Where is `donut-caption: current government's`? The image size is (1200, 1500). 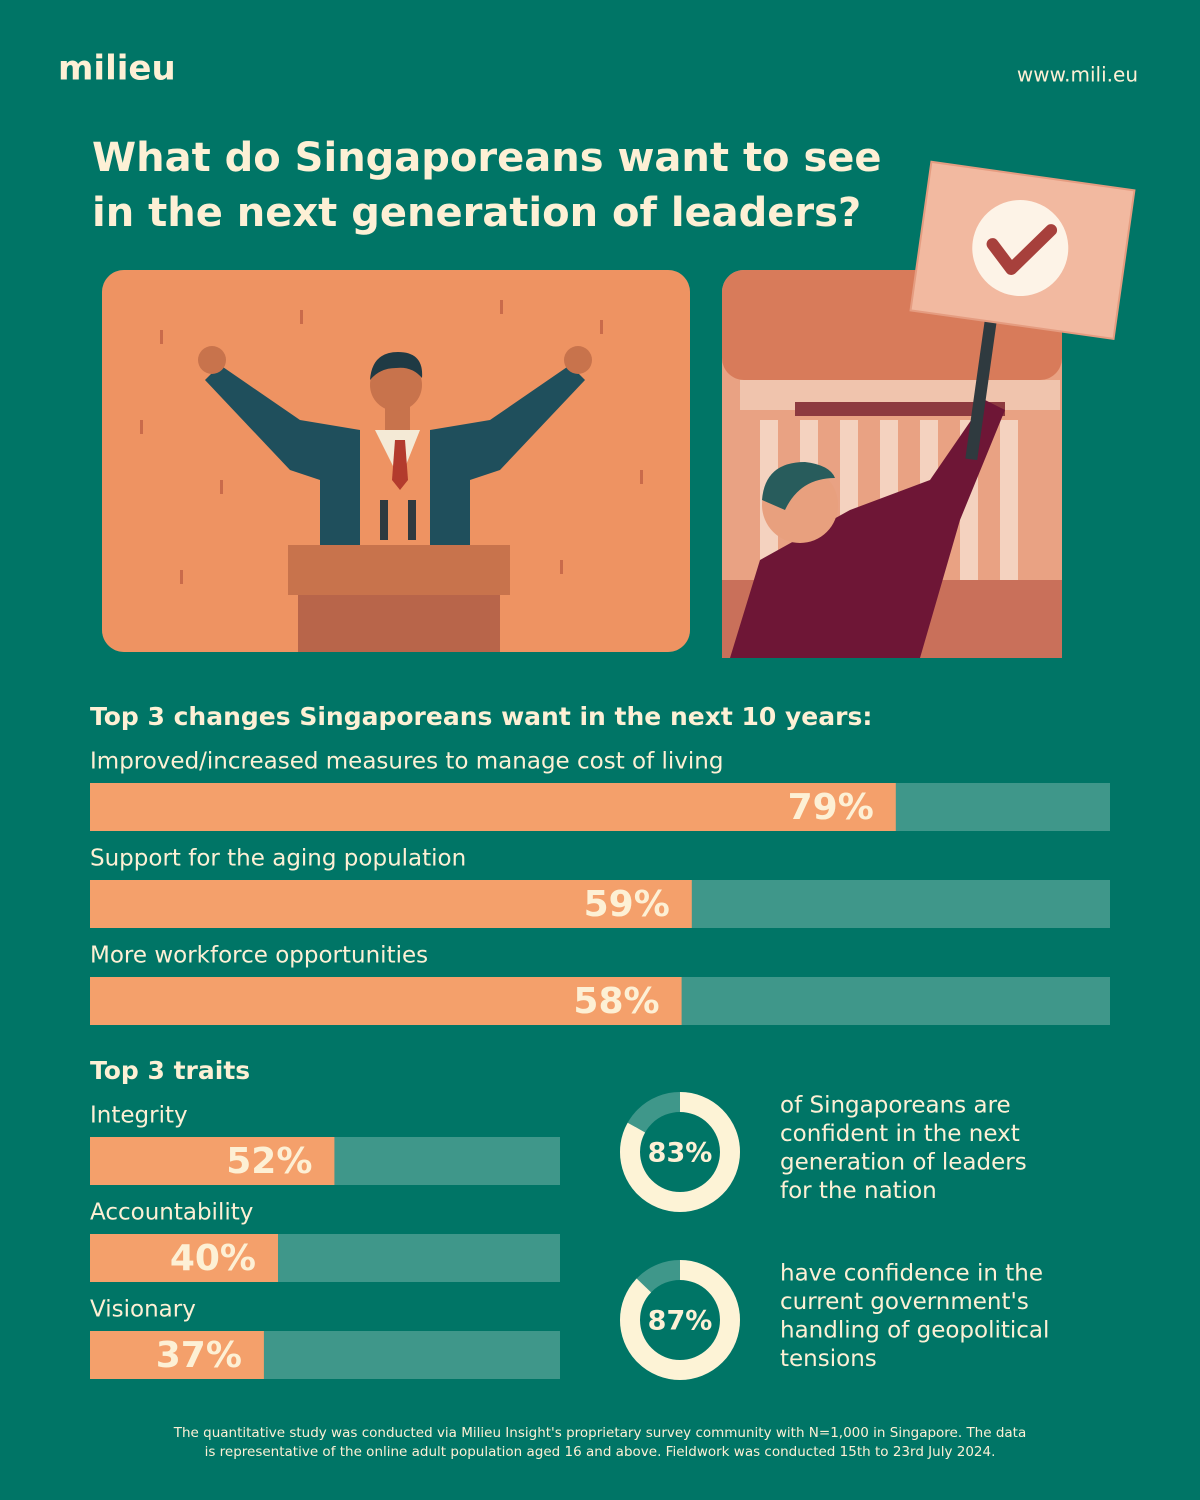 donut-caption: current government's is located at coordinates (904, 1302).